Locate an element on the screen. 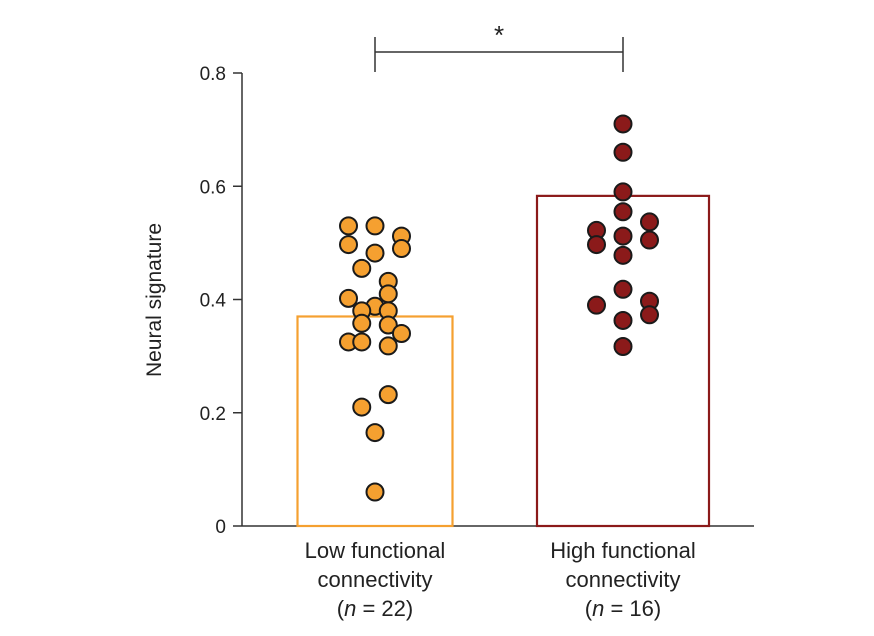  y-tick-label: 0.2 is located at coordinates (213, 414).